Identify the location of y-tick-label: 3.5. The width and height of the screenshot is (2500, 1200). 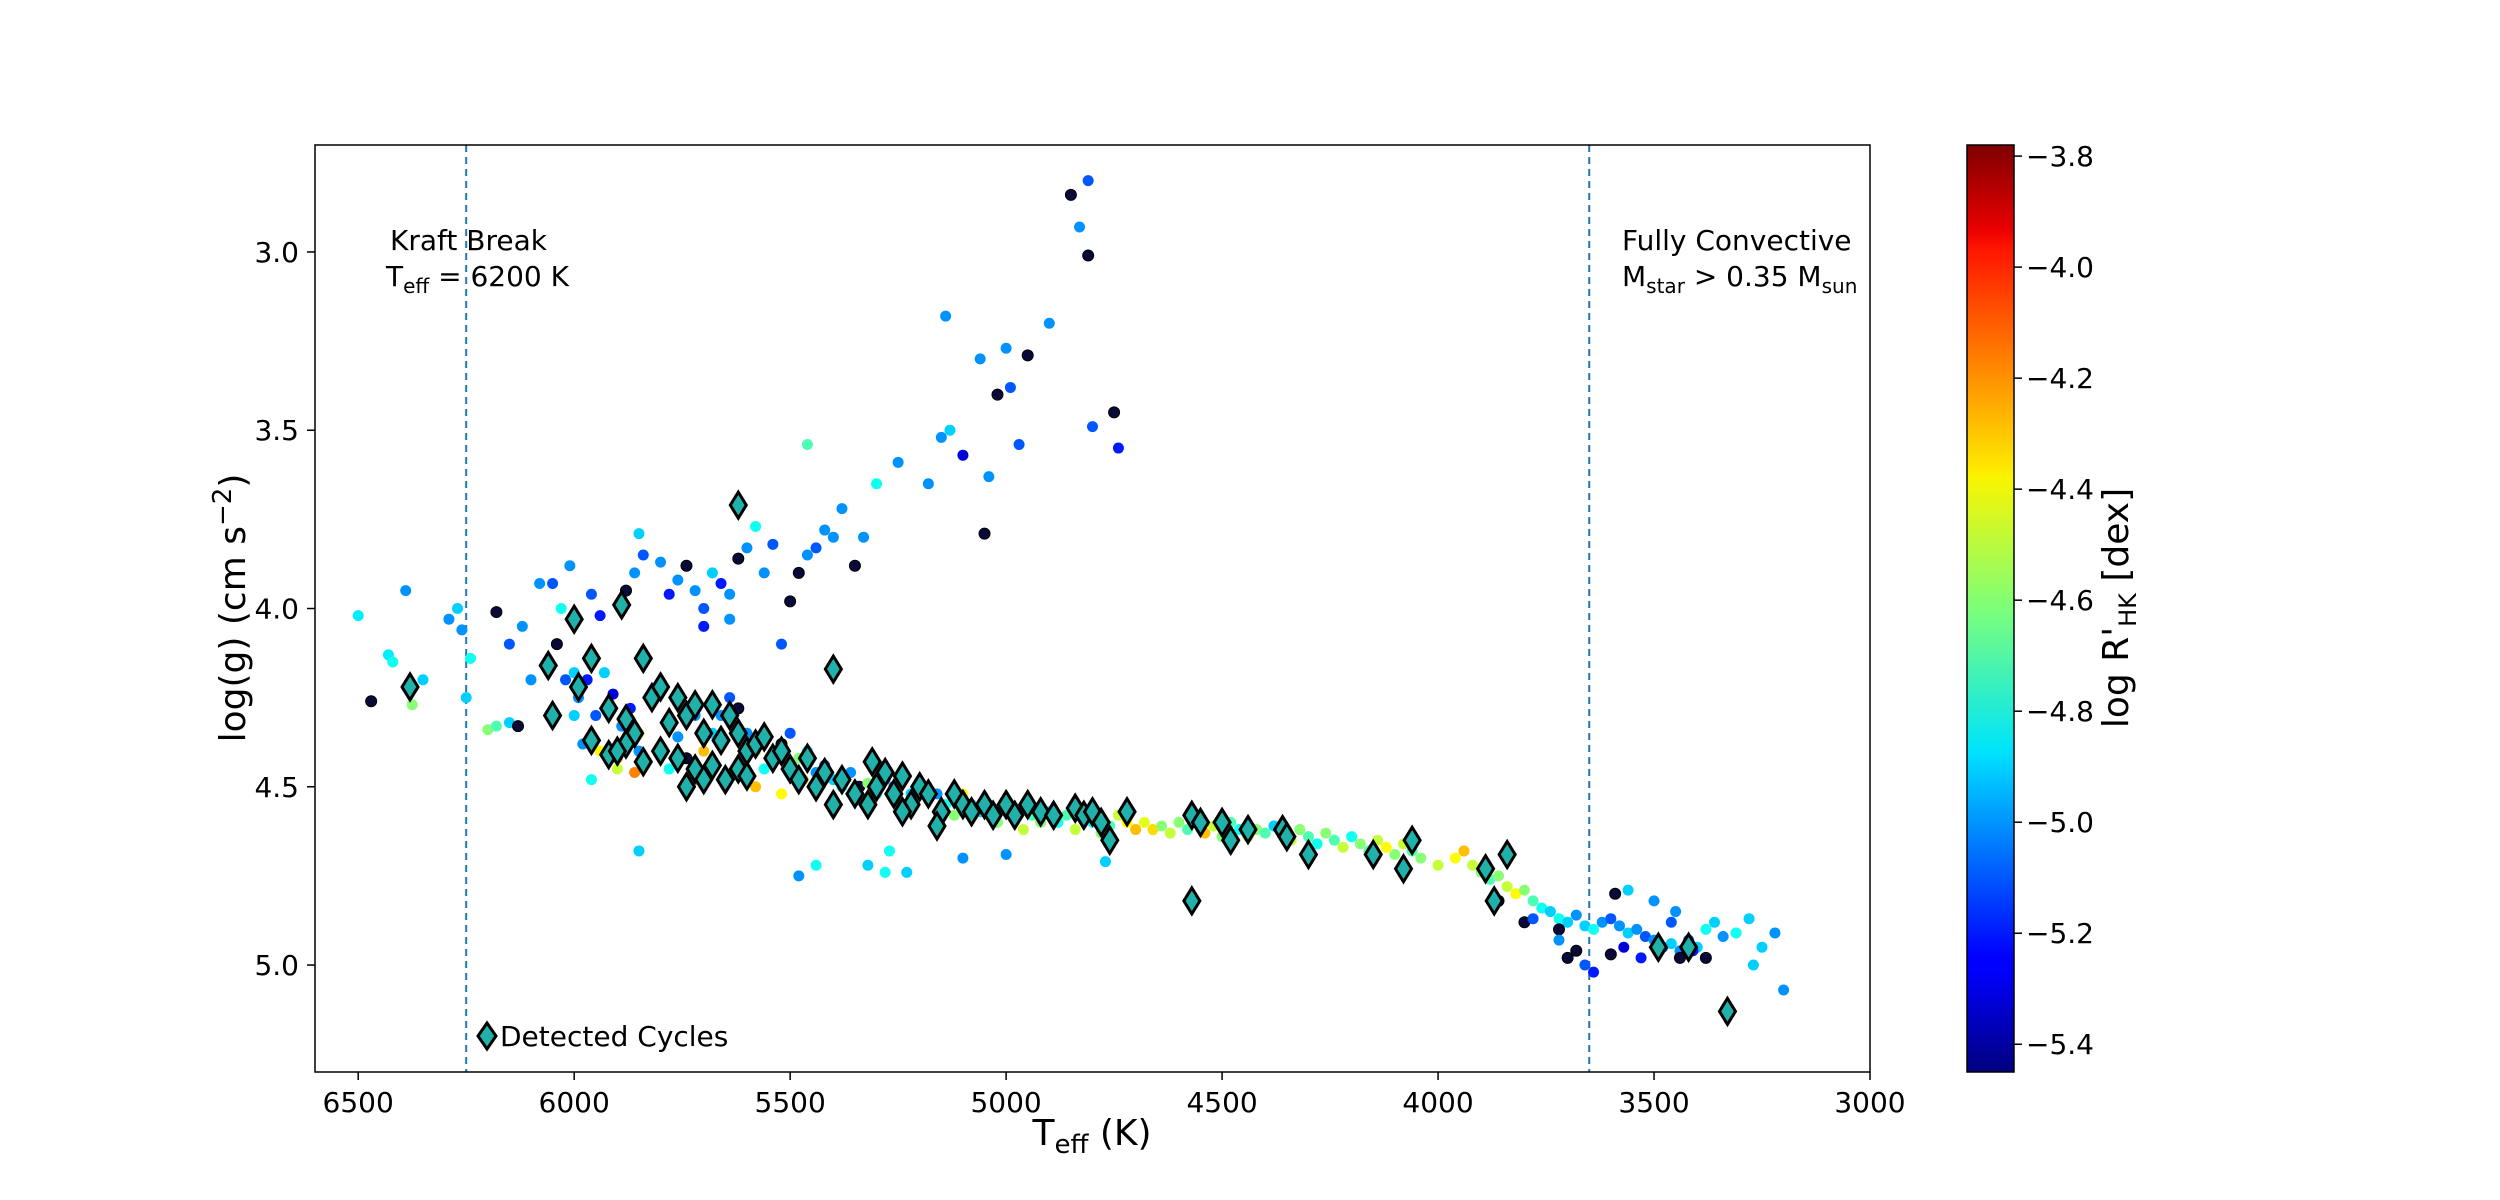
(276, 430).